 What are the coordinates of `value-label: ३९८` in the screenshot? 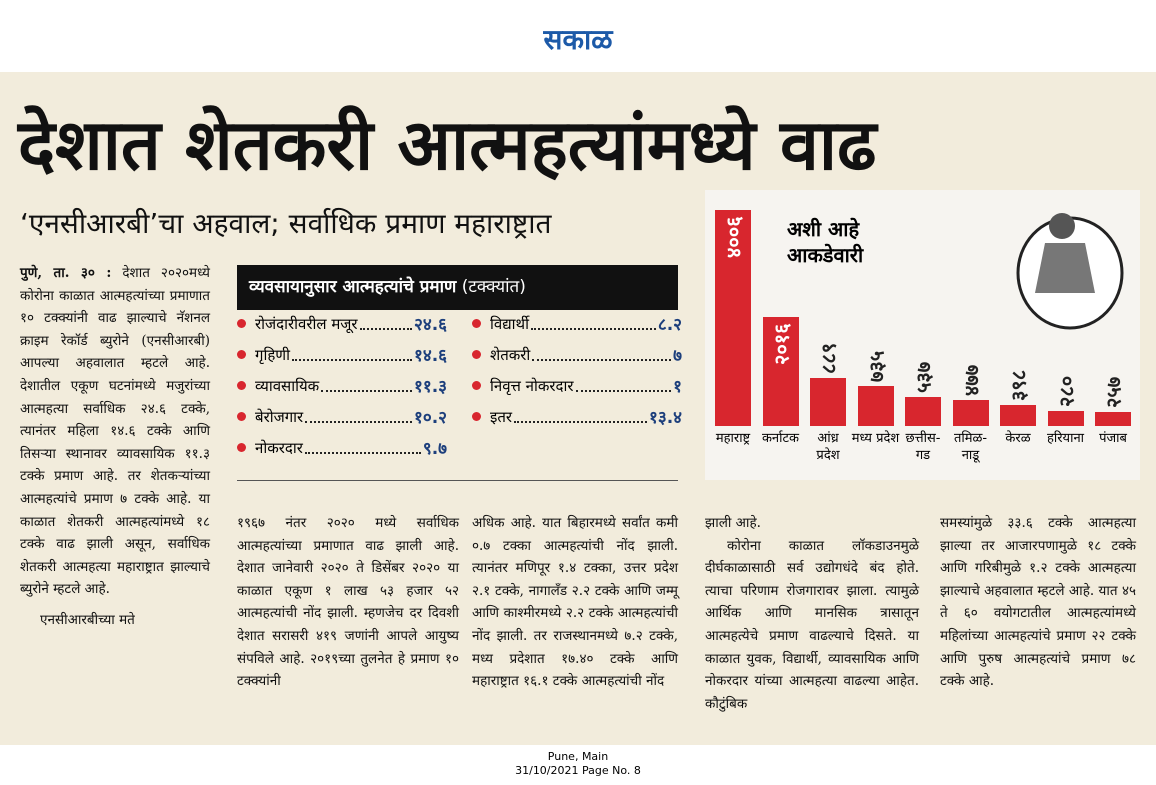 It's located at (1018, 385).